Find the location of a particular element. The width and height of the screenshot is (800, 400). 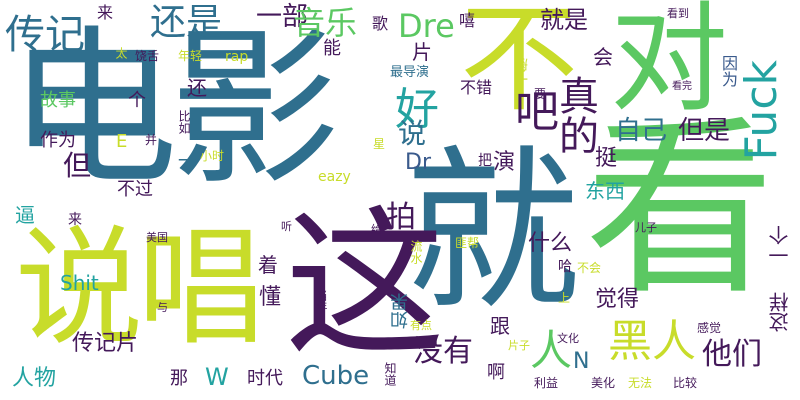

word-zuowei: 作为 is located at coordinates (58, 140).